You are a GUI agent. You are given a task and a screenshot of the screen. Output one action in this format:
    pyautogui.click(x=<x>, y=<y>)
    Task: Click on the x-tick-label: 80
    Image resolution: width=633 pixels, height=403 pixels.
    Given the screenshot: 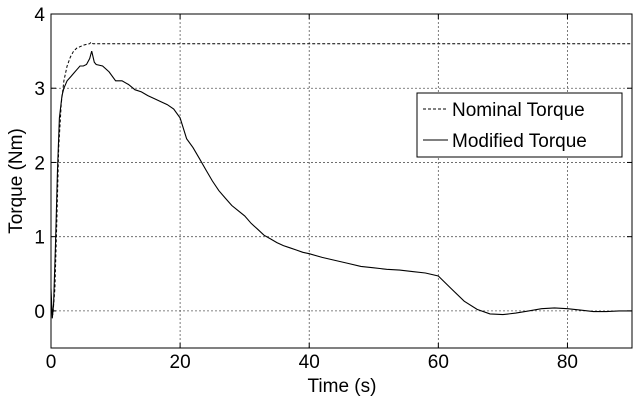 What is the action you would take?
    pyautogui.click(x=567, y=362)
    